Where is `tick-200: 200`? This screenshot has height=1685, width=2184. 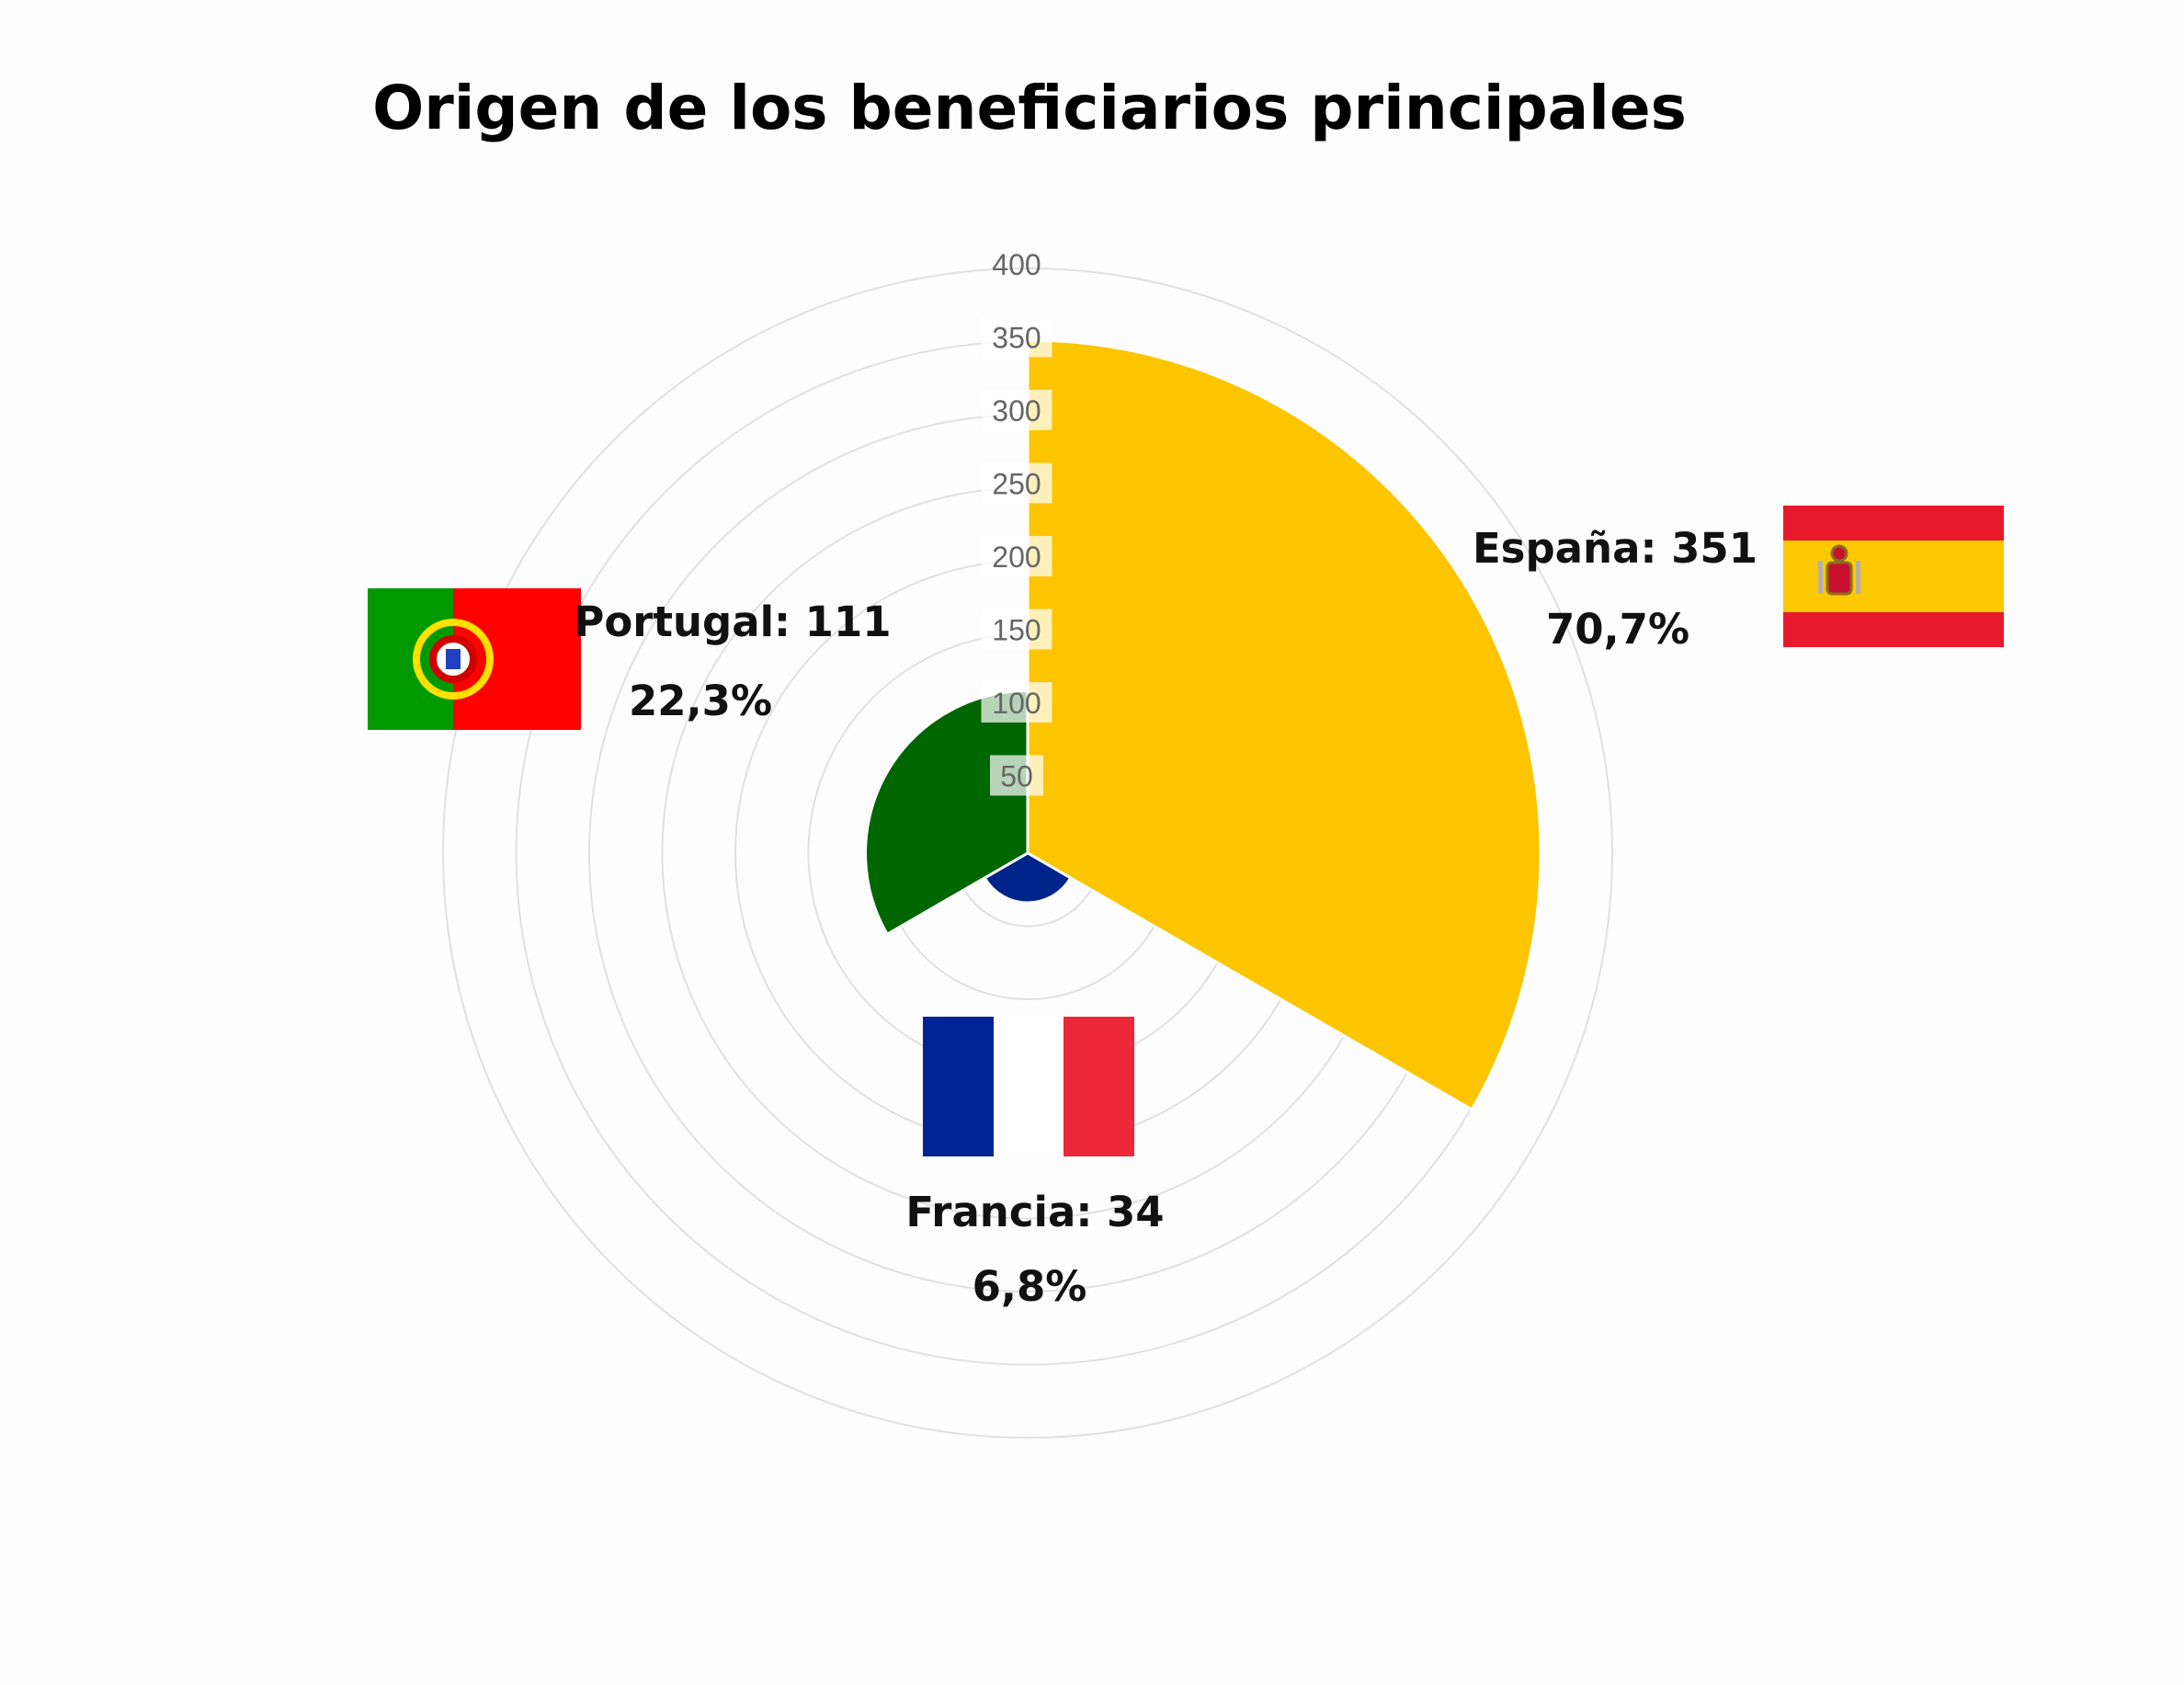 tick-200: 200 is located at coordinates (1016, 556).